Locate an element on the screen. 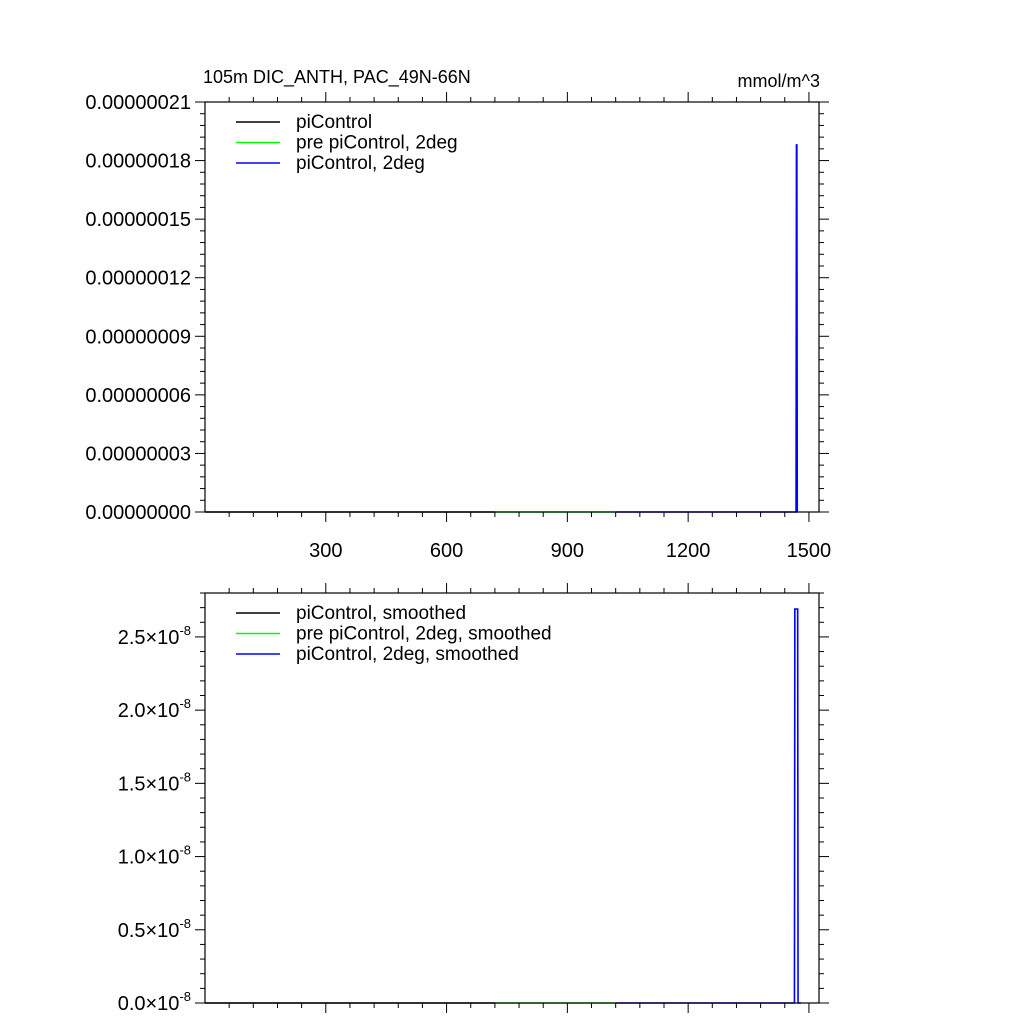 The width and height of the screenshot is (1024, 1024). legend-label: pre piControl, 2deg, smoothed is located at coordinates (424, 634).